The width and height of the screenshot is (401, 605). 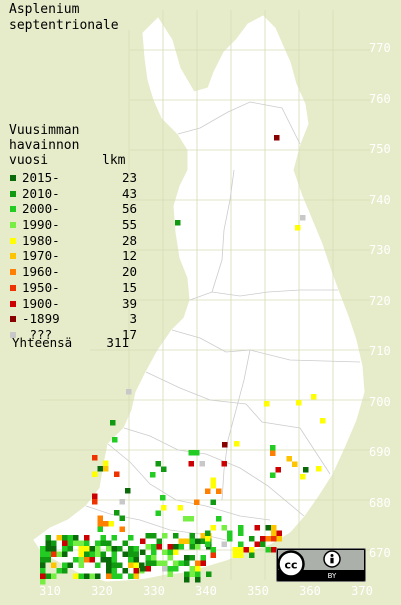 What do you see at coordinates (310, 591) in the screenshot?
I see `x-tick-label: 360` at bounding box center [310, 591].